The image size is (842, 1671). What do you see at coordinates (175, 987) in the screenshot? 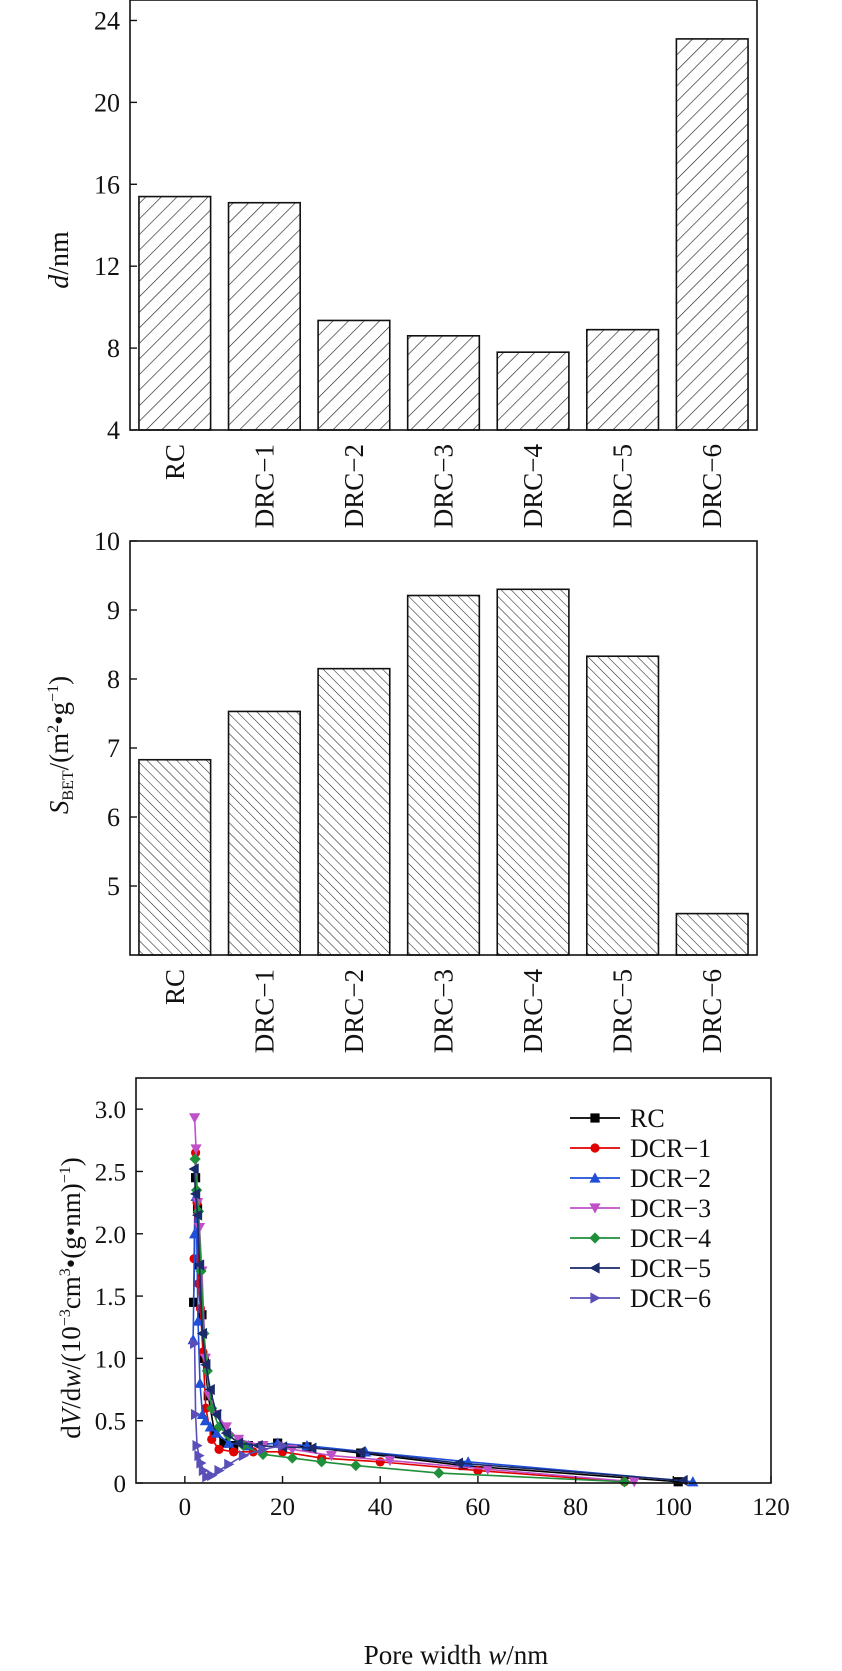
I see `surface-area-category-rc: RC` at bounding box center [175, 987].